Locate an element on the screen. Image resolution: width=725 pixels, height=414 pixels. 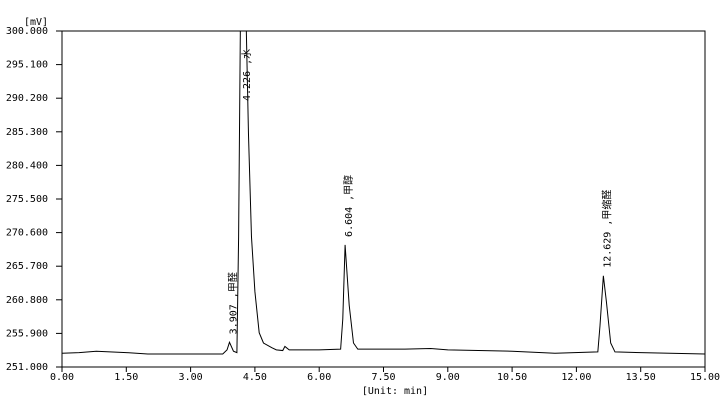
x-tick-label: 15.00 is located at coordinates (705, 377).